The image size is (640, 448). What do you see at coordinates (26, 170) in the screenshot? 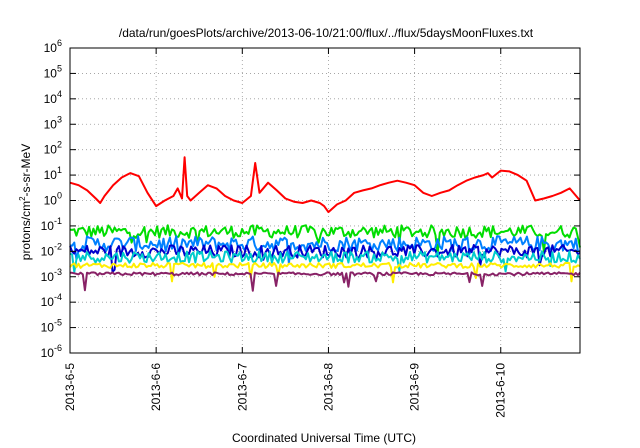
I see `y-axis-label-tail: -s-sr-MeV` at bounding box center [26, 170].